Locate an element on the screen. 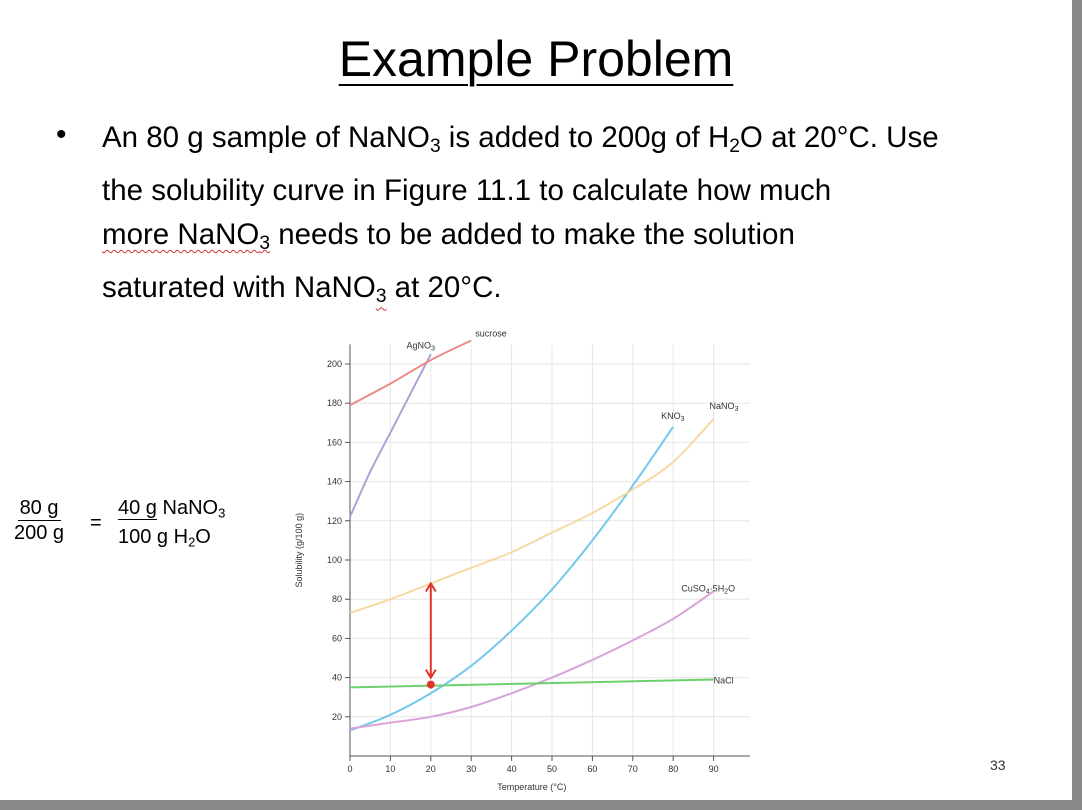  label-sucrose: sucrose is located at coordinates (491, 334).